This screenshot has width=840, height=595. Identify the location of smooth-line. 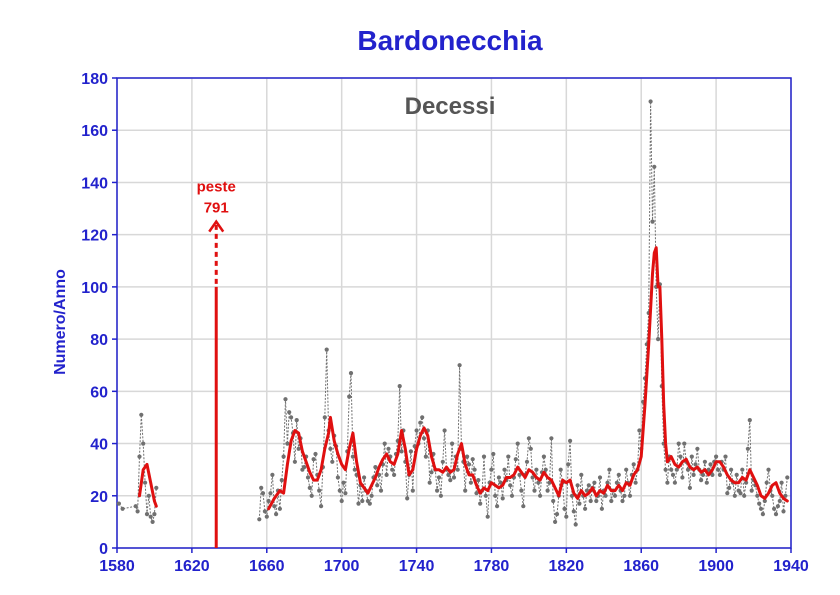
(148, 485).